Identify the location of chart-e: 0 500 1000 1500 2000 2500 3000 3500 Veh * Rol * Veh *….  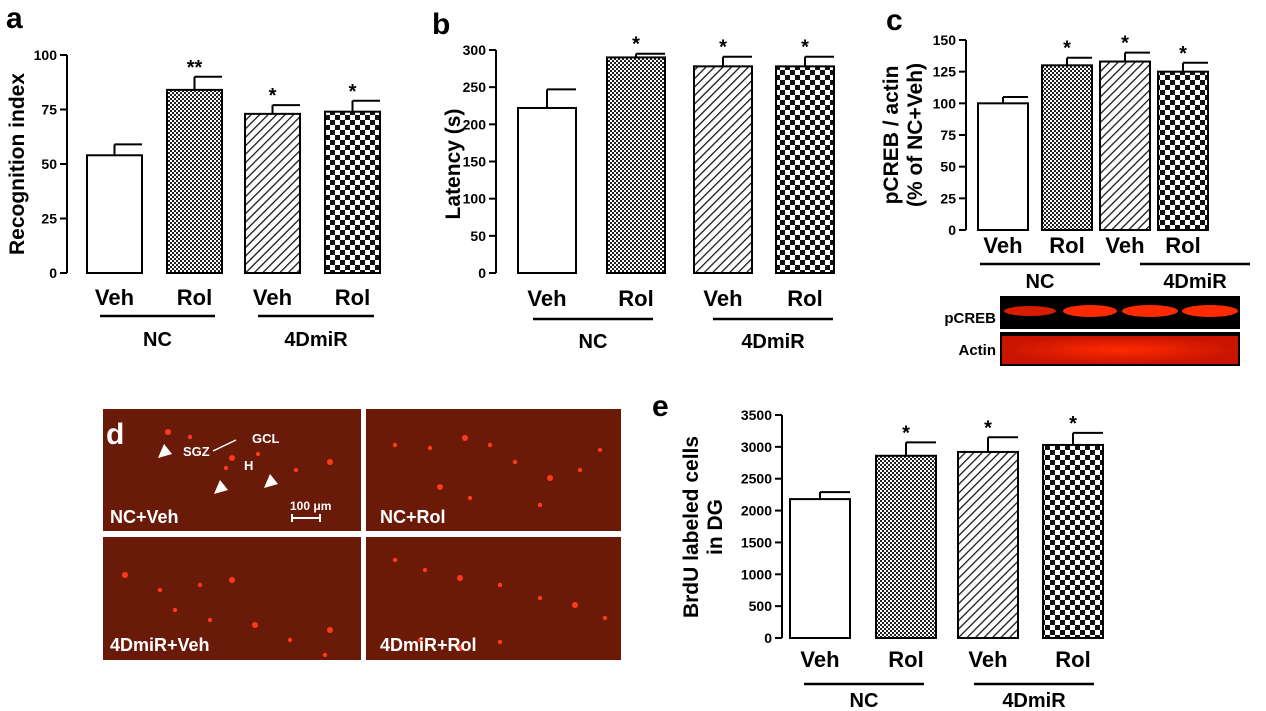
(892, 559).